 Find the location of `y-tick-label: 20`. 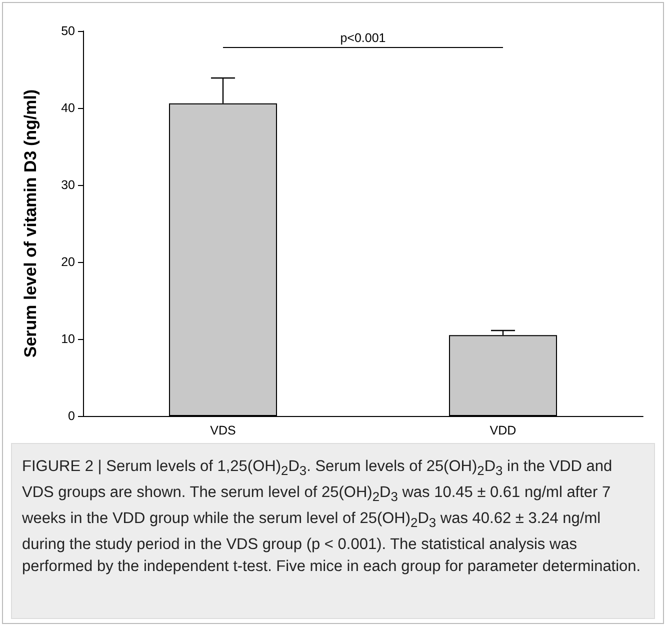

y-tick-label: 20 is located at coordinates (68, 262).